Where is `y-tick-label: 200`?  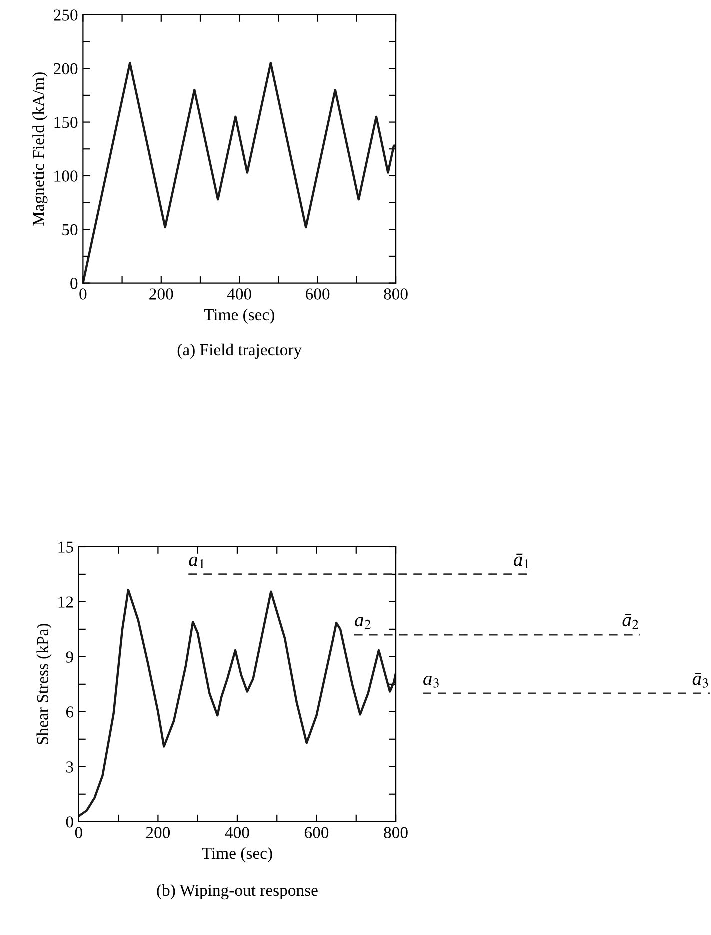 y-tick-label: 200 is located at coordinates (66, 69).